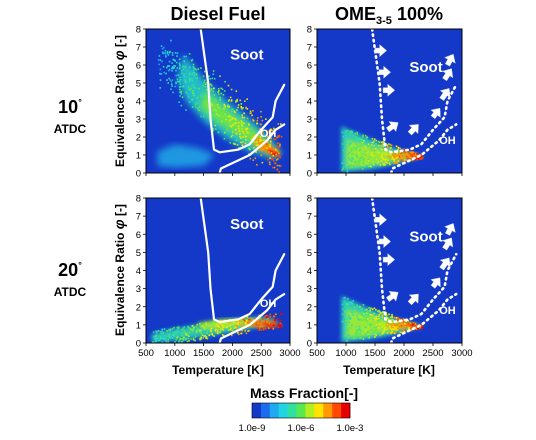 The height and width of the screenshot is (440, 536). What do you see at coordinates (120, 282) in the screenshot?
I see `y-axis-label-bottom-text: Equivalence Ratio` at bounding box center [120, 282].